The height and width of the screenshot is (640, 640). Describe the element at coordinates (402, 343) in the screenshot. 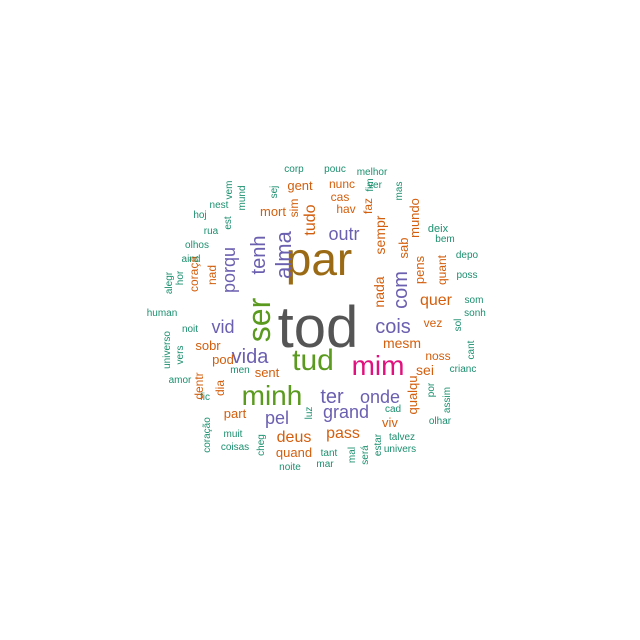

I see `word-23: mesm` at that location.